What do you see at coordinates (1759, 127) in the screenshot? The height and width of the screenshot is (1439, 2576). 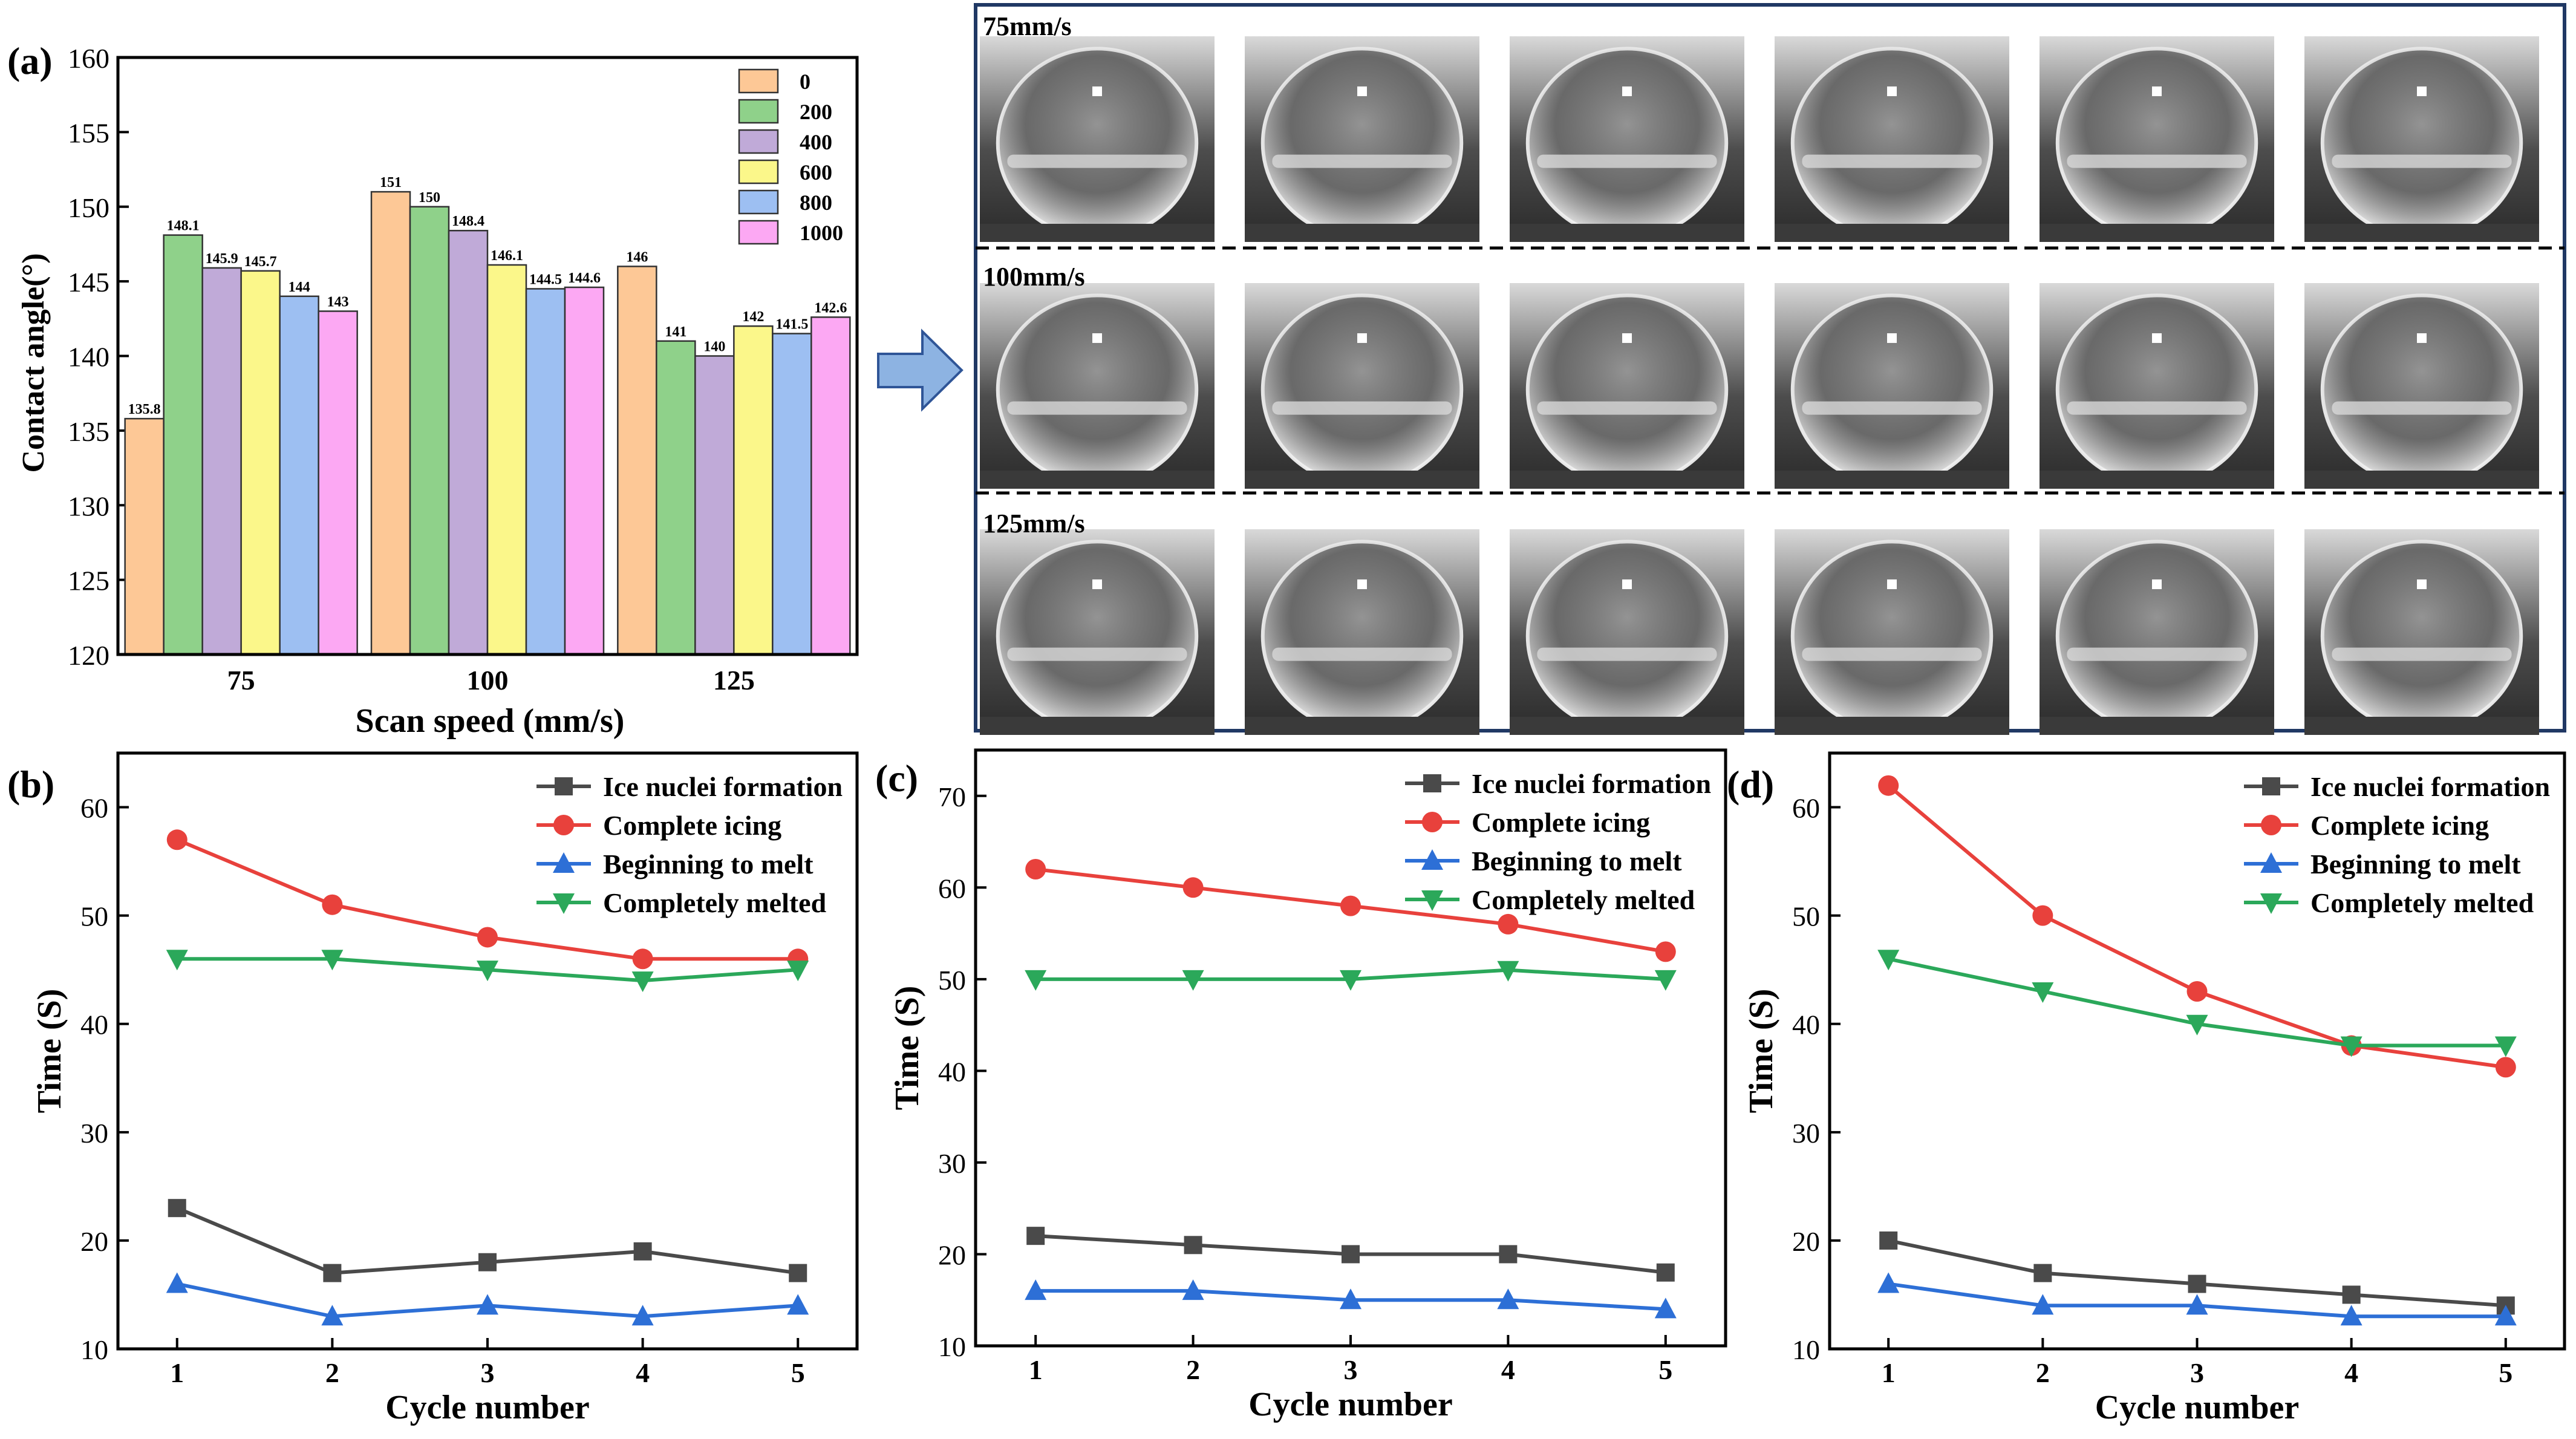 I see `photo-row: 75mm/s` at bounding box center [1759, 127].